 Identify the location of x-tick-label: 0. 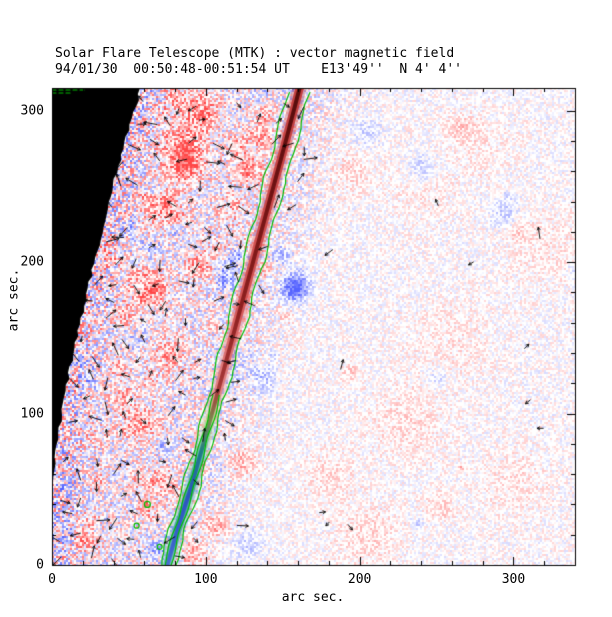
(52, 579).